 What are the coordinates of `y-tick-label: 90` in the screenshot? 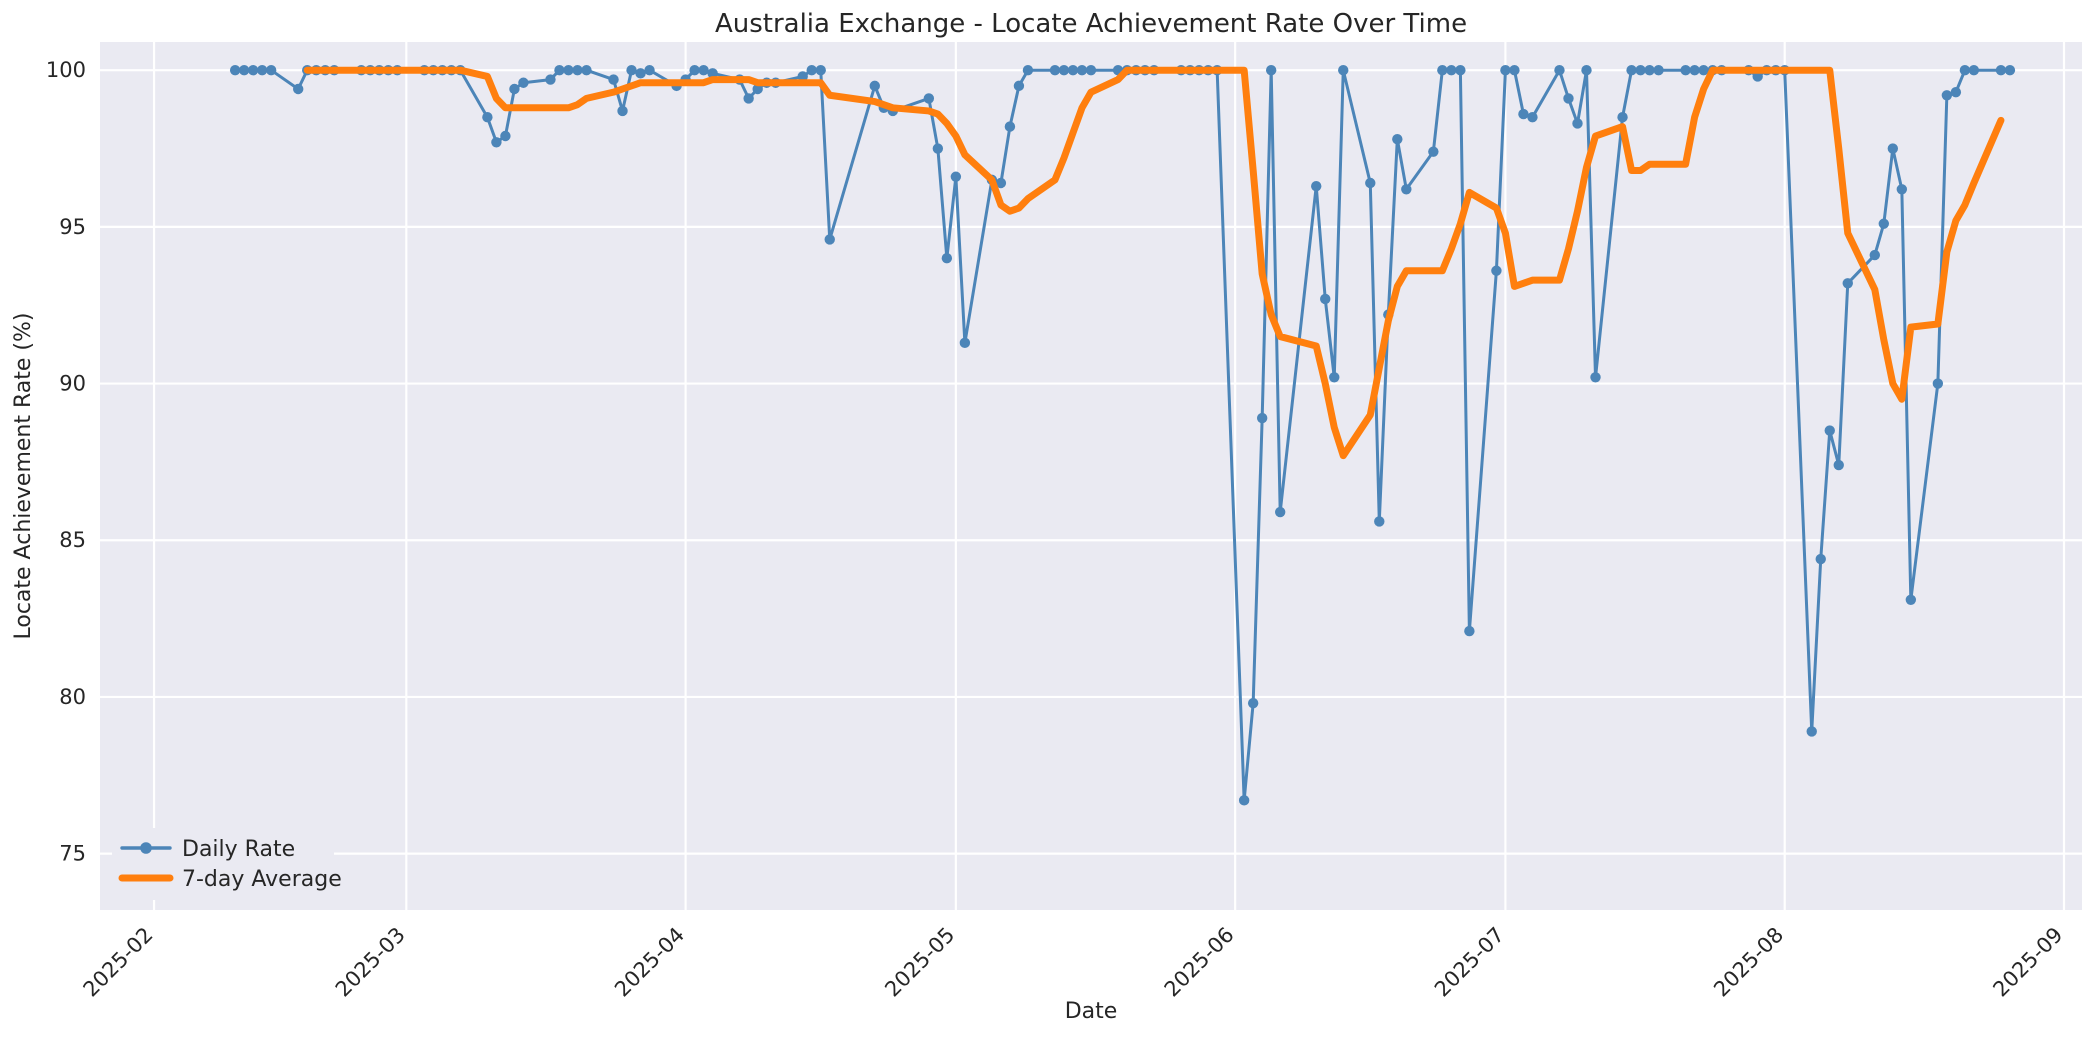 It's located at (72, 384).